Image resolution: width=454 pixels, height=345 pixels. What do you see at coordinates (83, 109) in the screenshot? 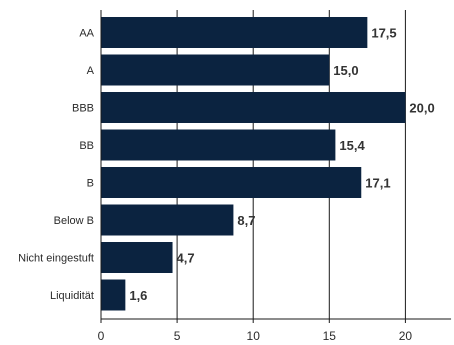
I see `category-label: BBB` at bounding box center [83, 109].